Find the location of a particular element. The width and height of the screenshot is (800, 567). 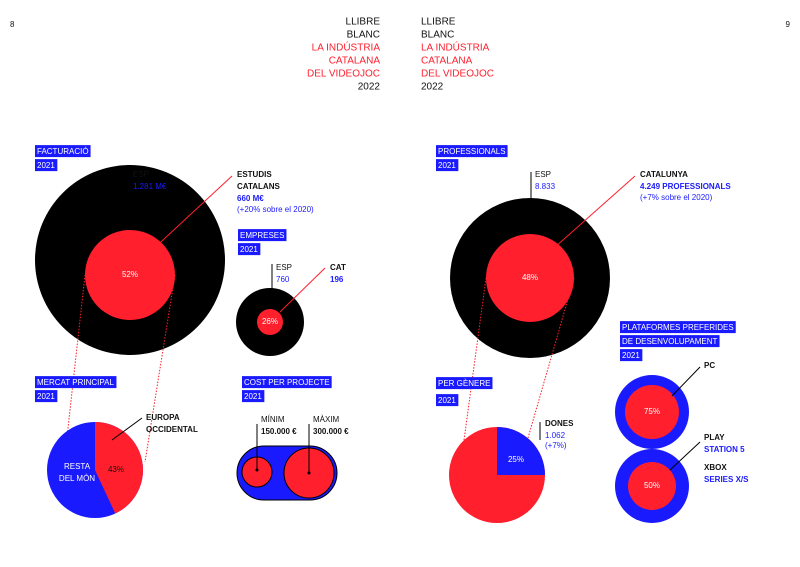

value: 196 is located at coordinates (337, 279).